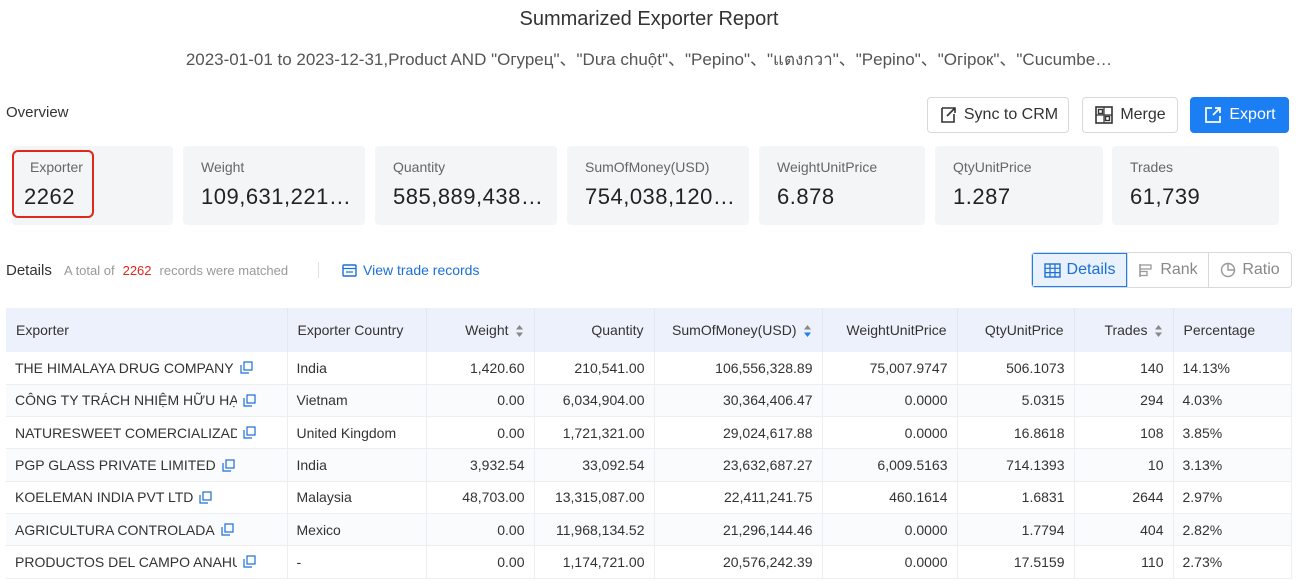  I want to click on weight-unit-price-cell: 0.0000, so click(890, 530).